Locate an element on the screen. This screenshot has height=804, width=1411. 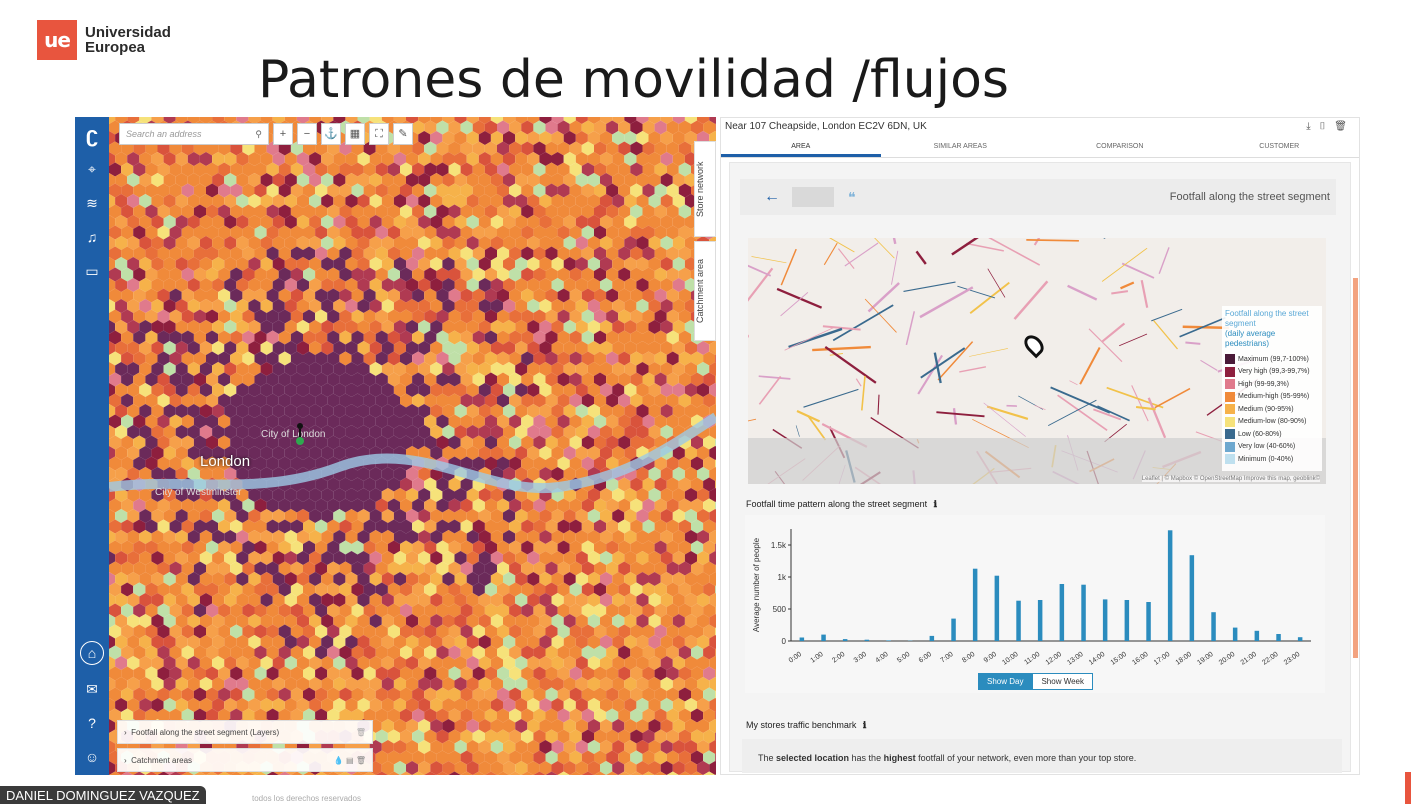
tab-comparison: COMPARISON is located at coordinates (1120, 146).